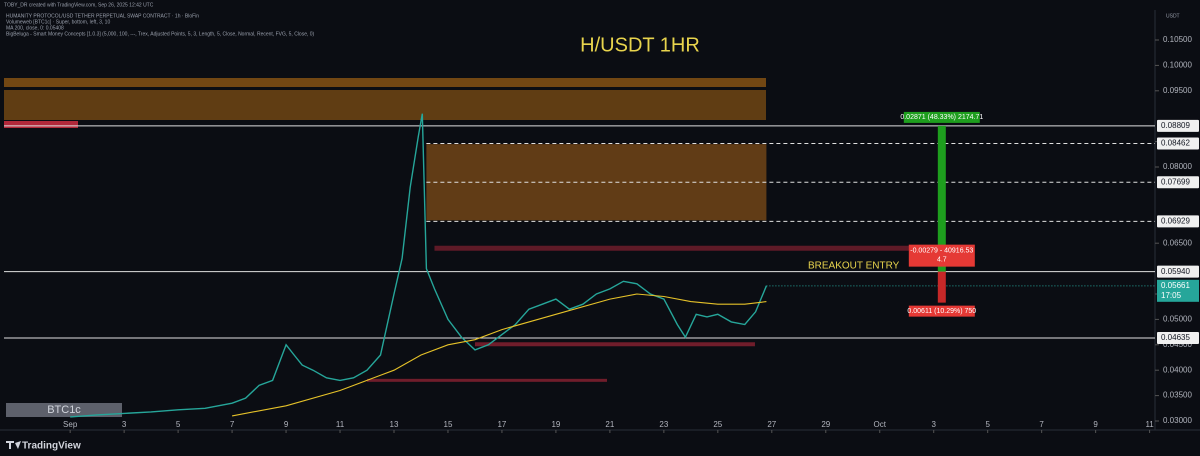 This screenshot has width=1200, height=456. What do you see at coordinates (942, 259) in the screenshot?
I see `ratio-label: 4.7` at bounding box center [942, 259].